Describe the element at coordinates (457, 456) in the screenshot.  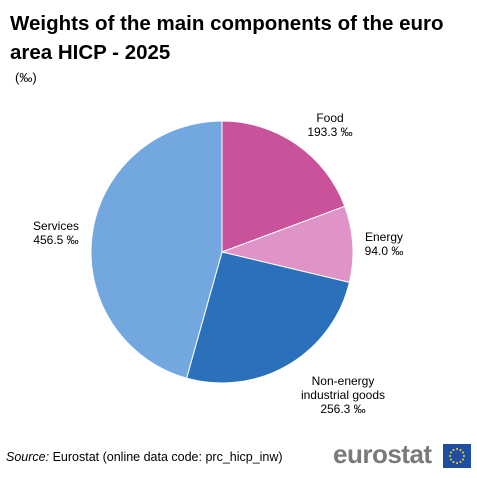
I see `eu-flag-icon` at that location.